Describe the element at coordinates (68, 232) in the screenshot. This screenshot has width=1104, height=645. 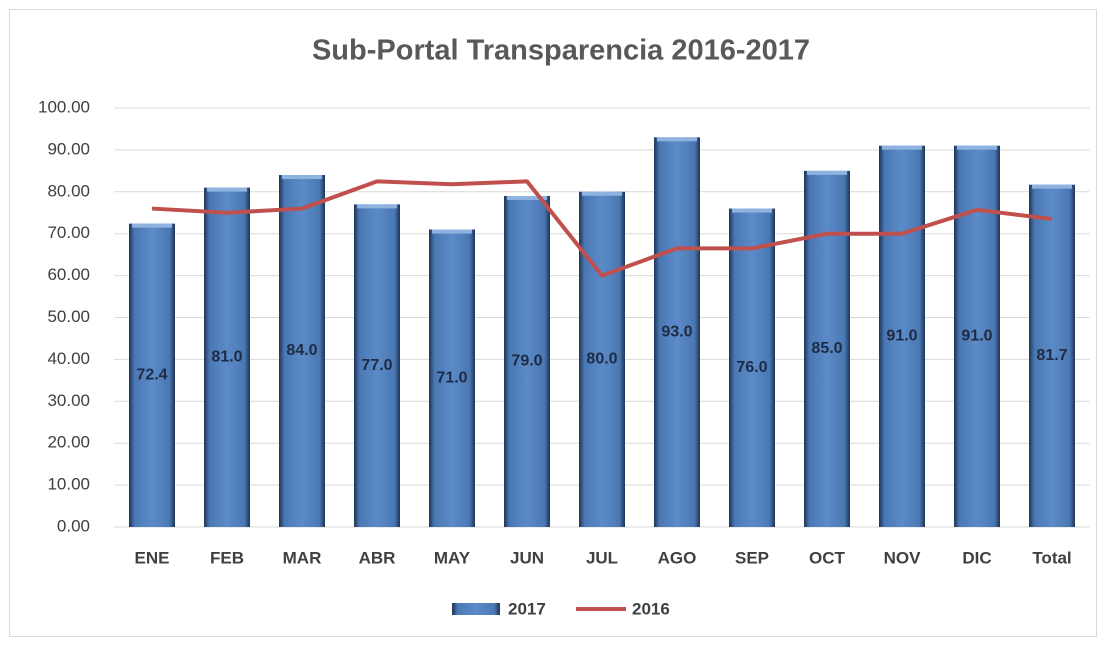
I see `y-tick-label: 70.00` at that location.